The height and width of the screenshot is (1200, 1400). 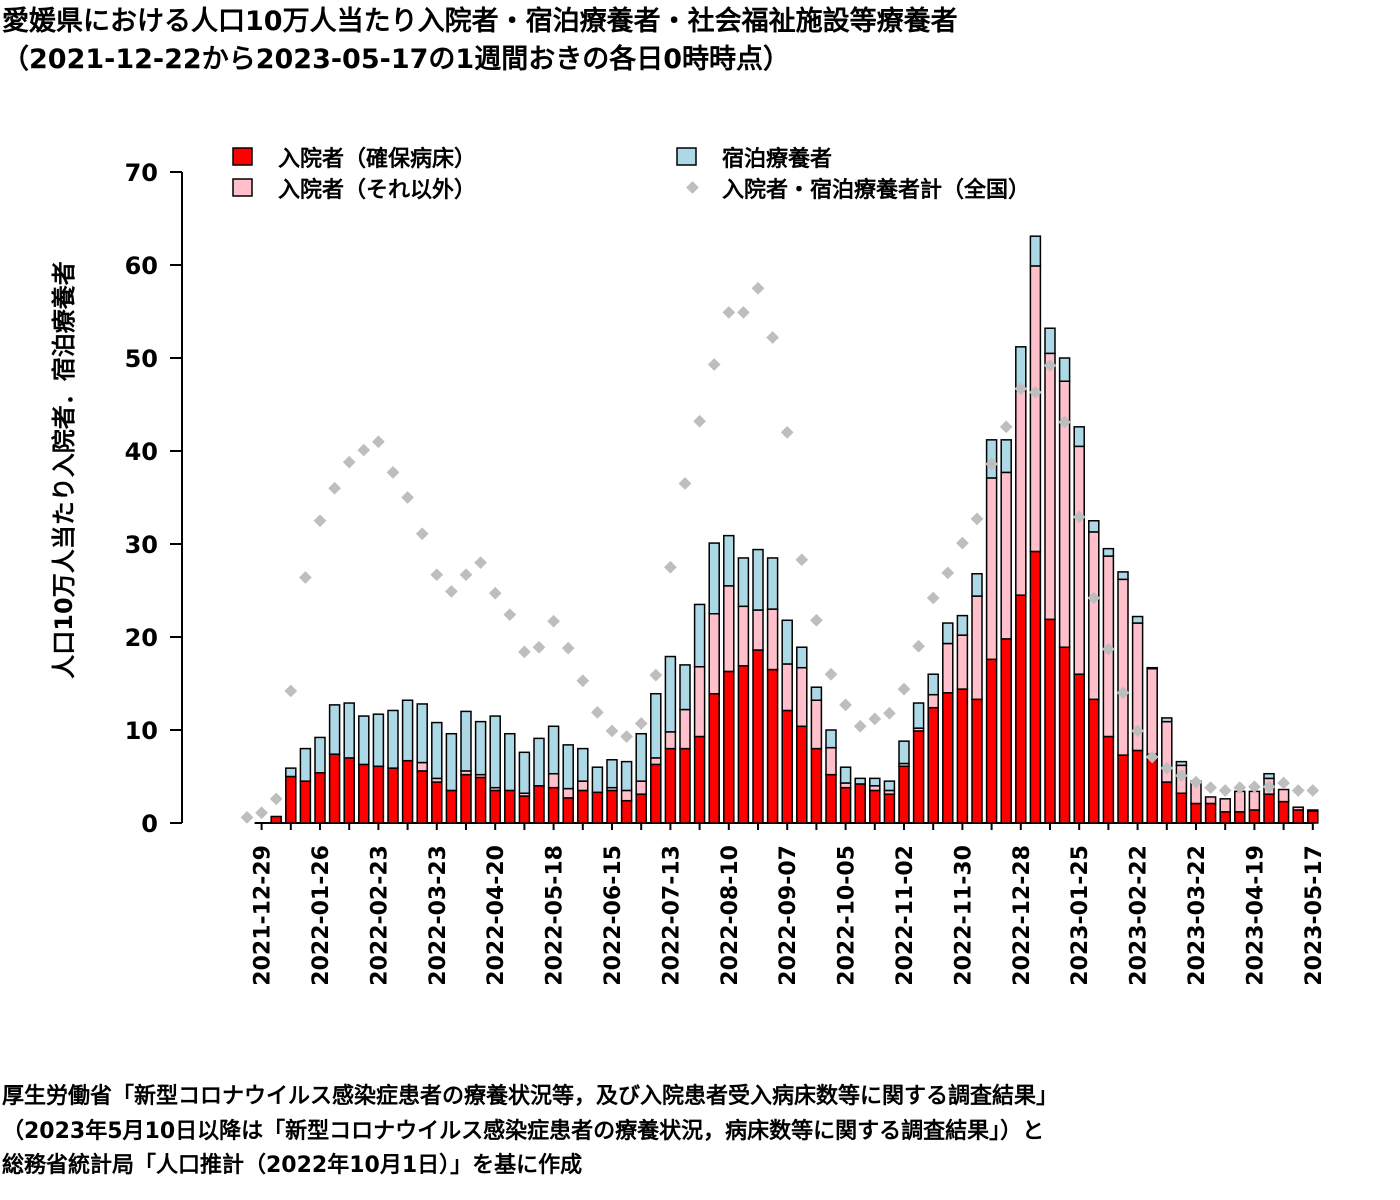 I want to click on y-tick-label: 50, so click(x=141, y=359).